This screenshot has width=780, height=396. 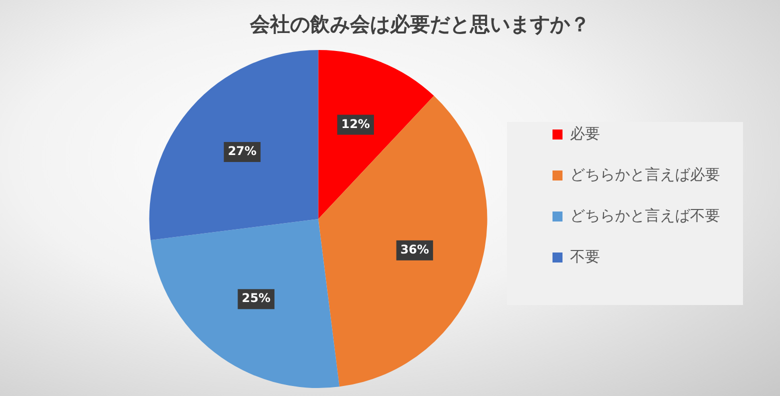 What do you see at coordinates (242, 151) in the screenshot?
I see `data-label: 27%` at bounding box center [242, 151].